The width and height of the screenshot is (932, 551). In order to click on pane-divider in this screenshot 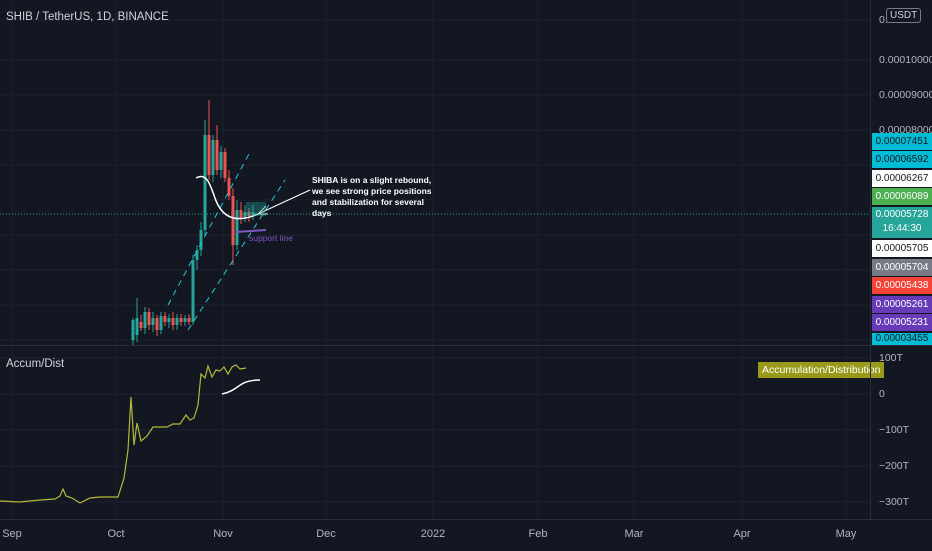, I will do `click(466, 345)`.